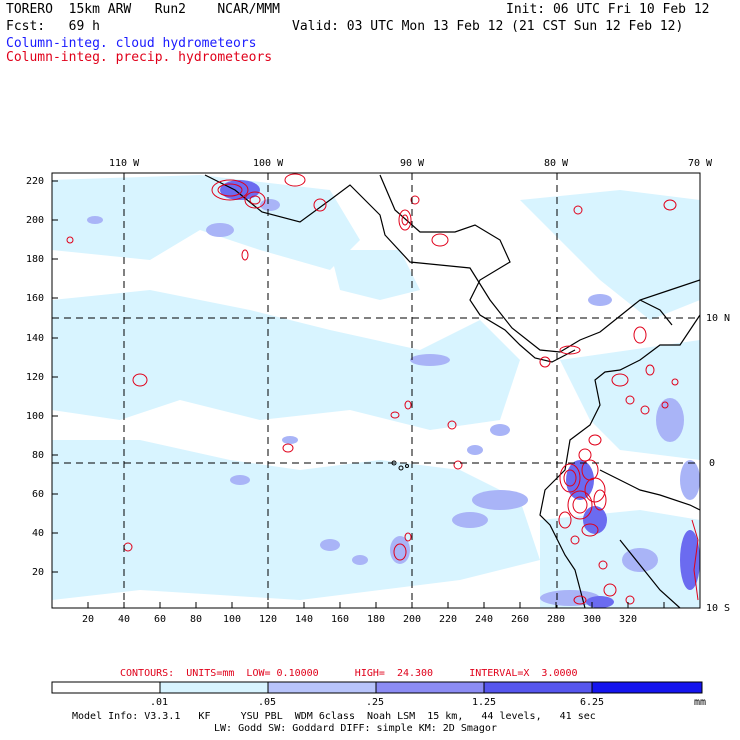 Image resolution: width=740 pixels, height=740 pixels. Describe the element at coordinates (556, 163) in the screenshot. I see `lon-label-80w: 80 W` at that location.